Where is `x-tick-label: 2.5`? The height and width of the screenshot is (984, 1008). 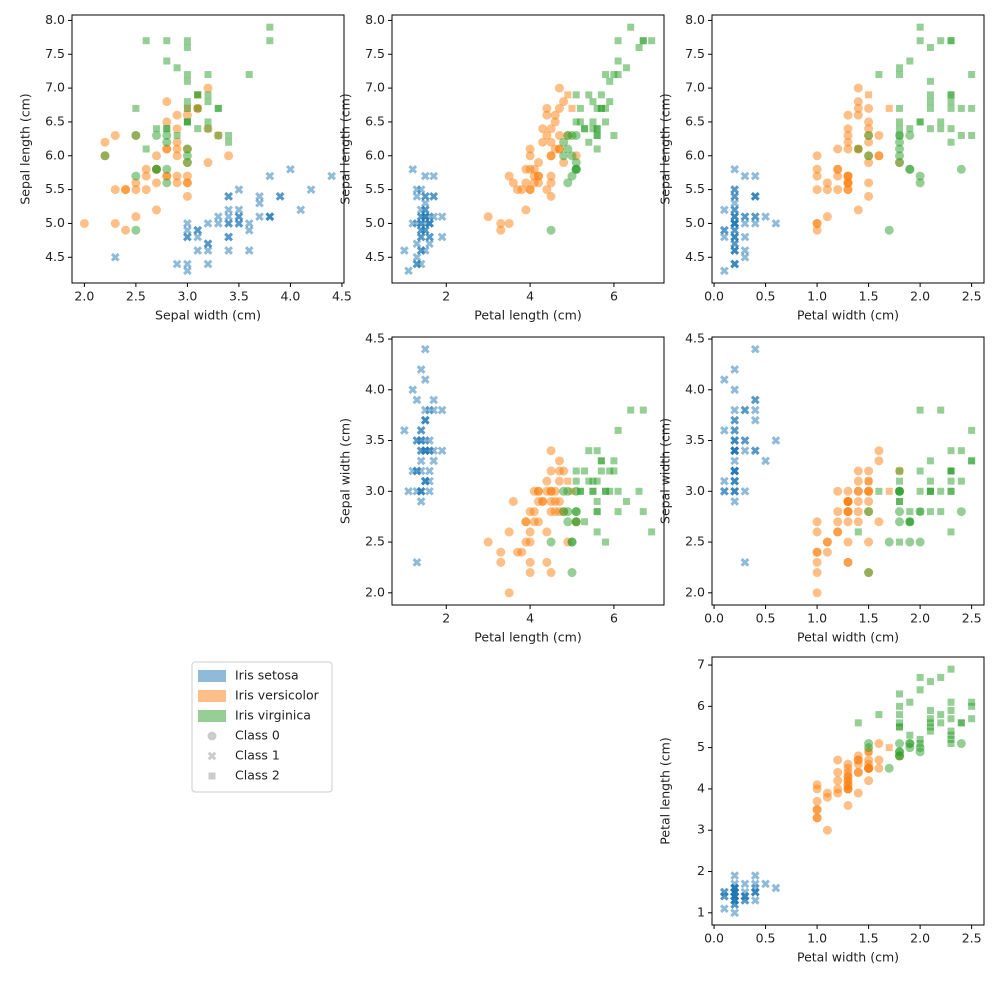
x-tick-label: 2.5 is located at coordinates (136, 296).